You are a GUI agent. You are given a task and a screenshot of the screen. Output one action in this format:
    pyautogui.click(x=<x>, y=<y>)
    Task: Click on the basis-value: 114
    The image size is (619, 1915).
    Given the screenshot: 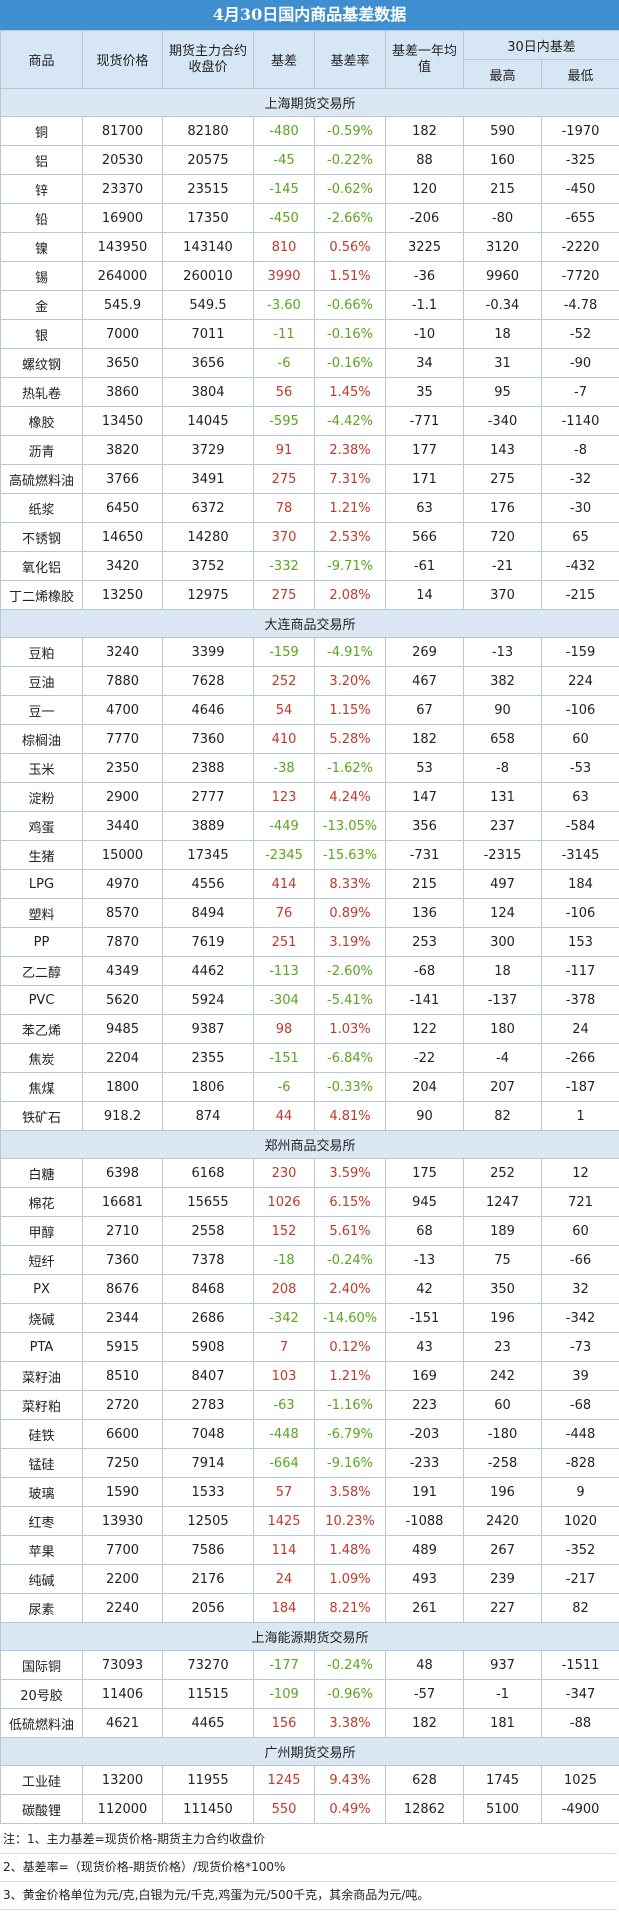 What is the action you would take?
    pyautogui.click(x=284, y=1550)
    